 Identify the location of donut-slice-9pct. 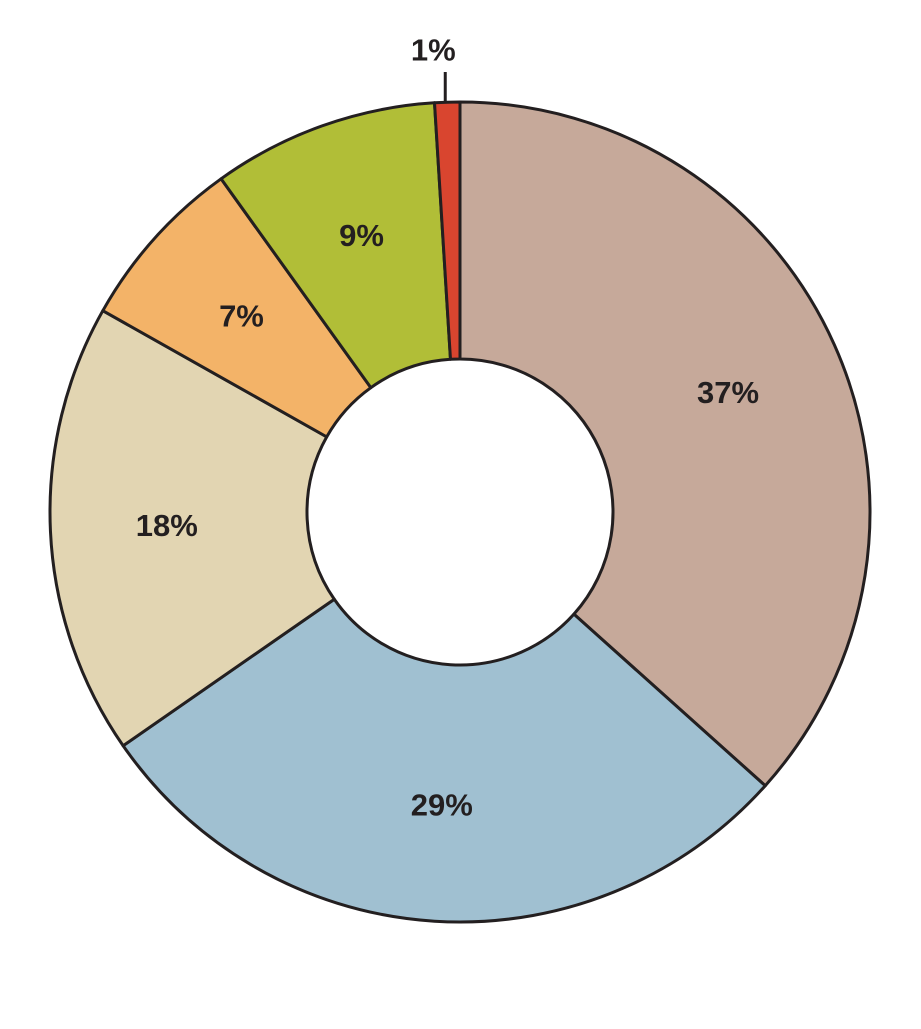
(335, 245).